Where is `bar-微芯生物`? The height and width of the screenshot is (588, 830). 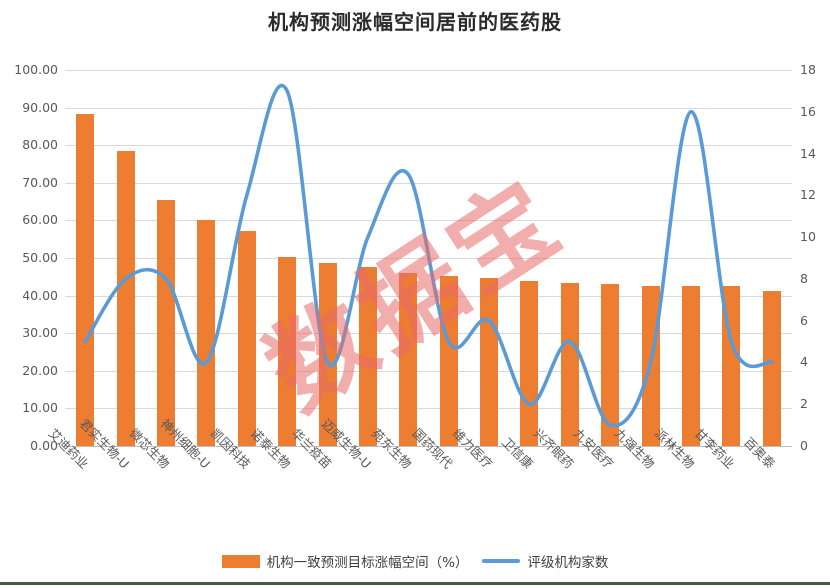 bar-微芯生物 is located at coordinates (165, 323).